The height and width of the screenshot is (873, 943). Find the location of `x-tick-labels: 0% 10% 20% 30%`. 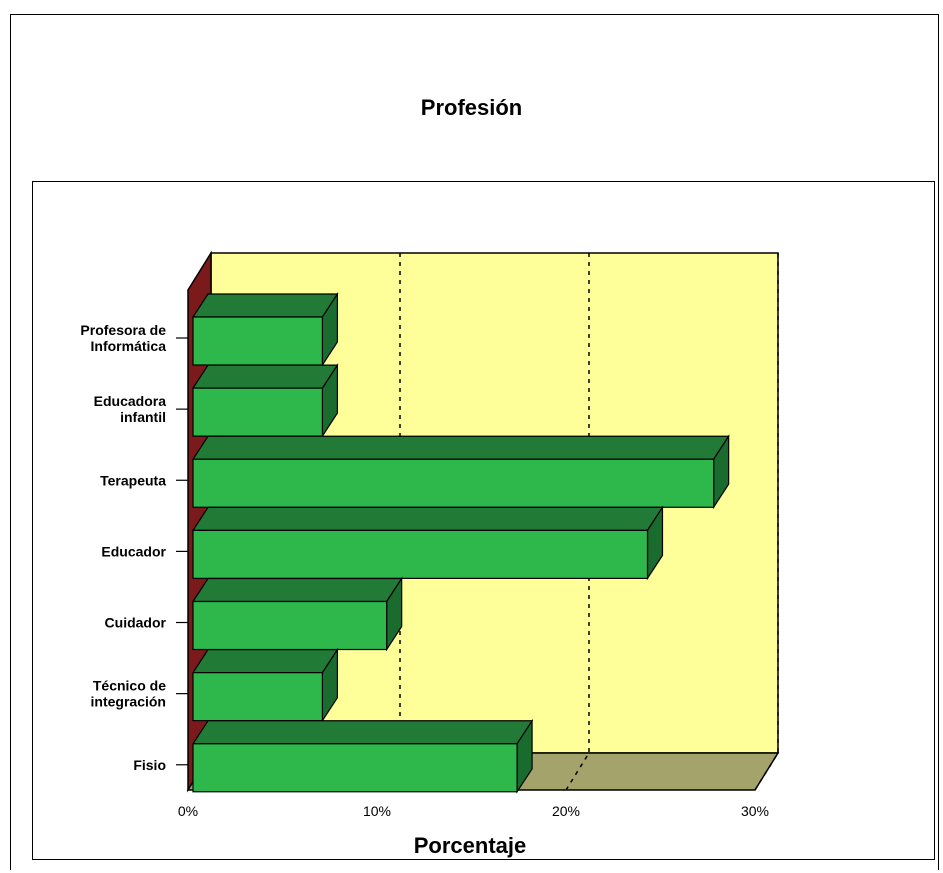

x-tick-labels: 0% 10% 20% 30% is located at coordinates (473, 811).